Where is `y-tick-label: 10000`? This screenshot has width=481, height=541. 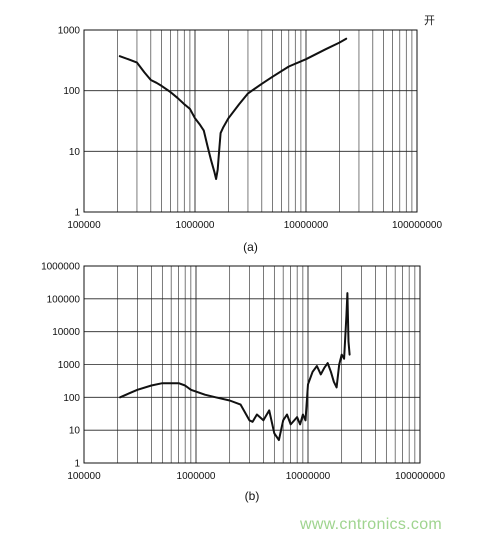
y-tick-label: 10000 is located at coordinates (66, 332).